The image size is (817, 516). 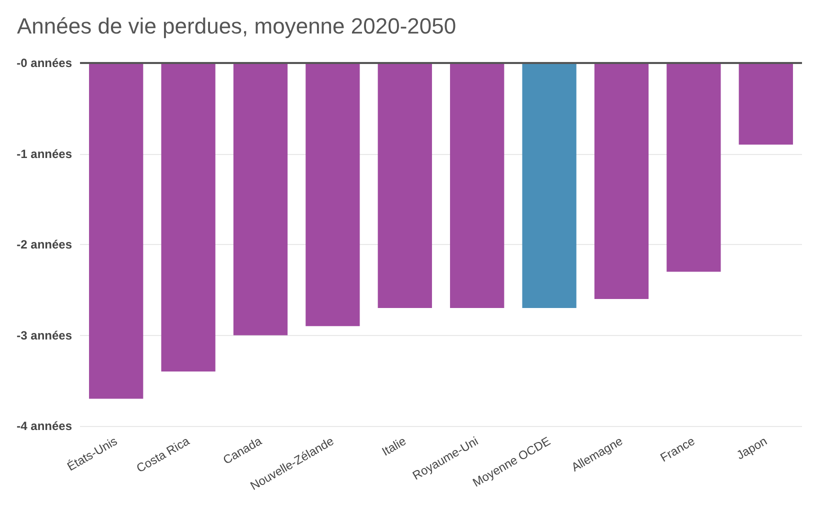 I want to click on y-tick-label: -0 années, so click(x=44, y=63).